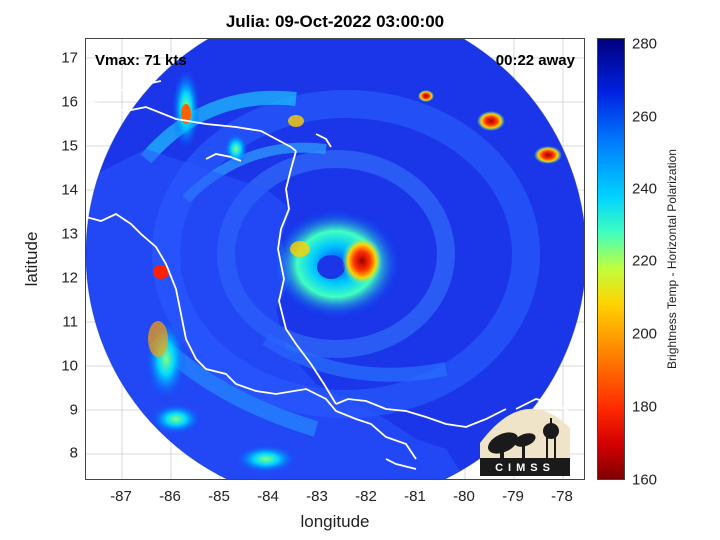 The height and width of the screenshot is (540, 720). Describe the element at coordinates (645, 189) in the screenshot. I see `colorbar-tick-label: 240` at that location.